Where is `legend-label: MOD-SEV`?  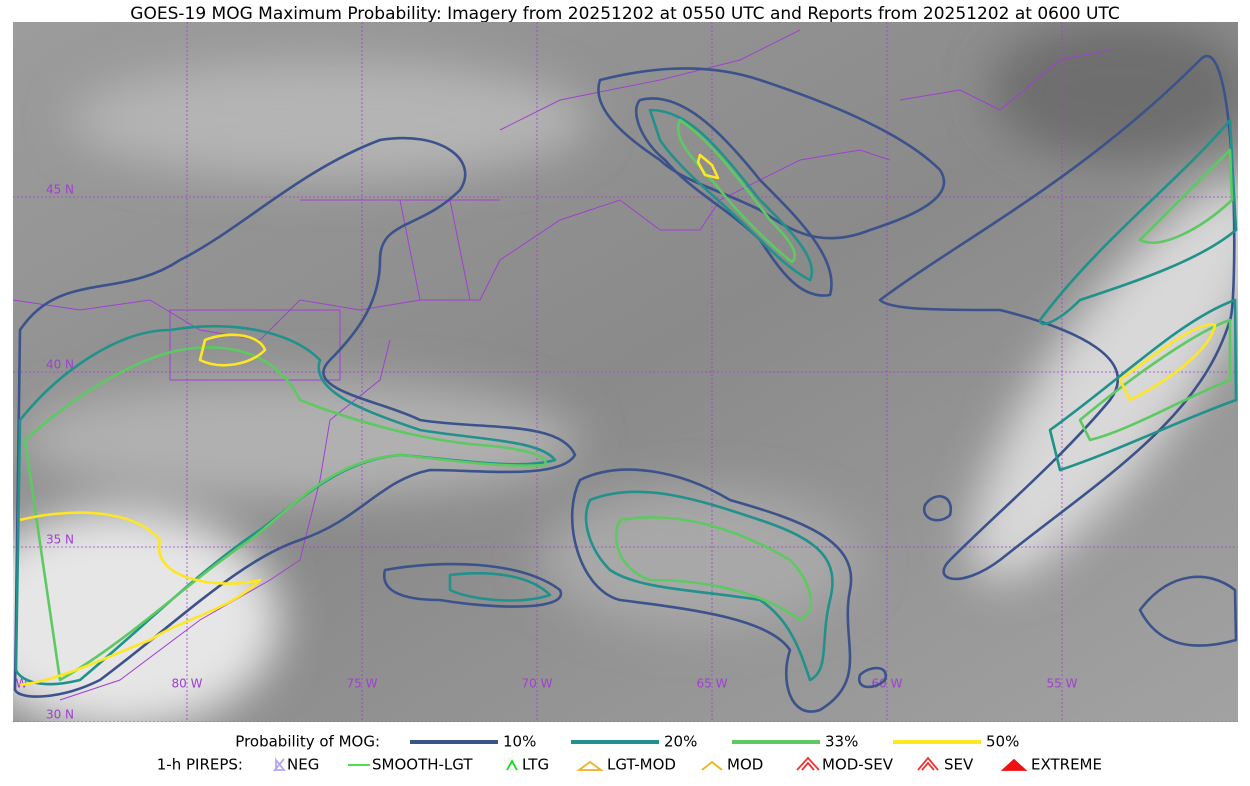
legend-label: MOD-SEV is located at coordinates (858, 765).